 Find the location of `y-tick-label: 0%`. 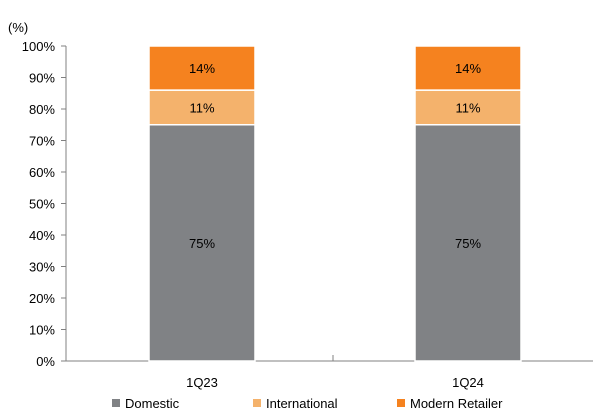

y-tick-label: 0% is located at coordinates (45, 361).